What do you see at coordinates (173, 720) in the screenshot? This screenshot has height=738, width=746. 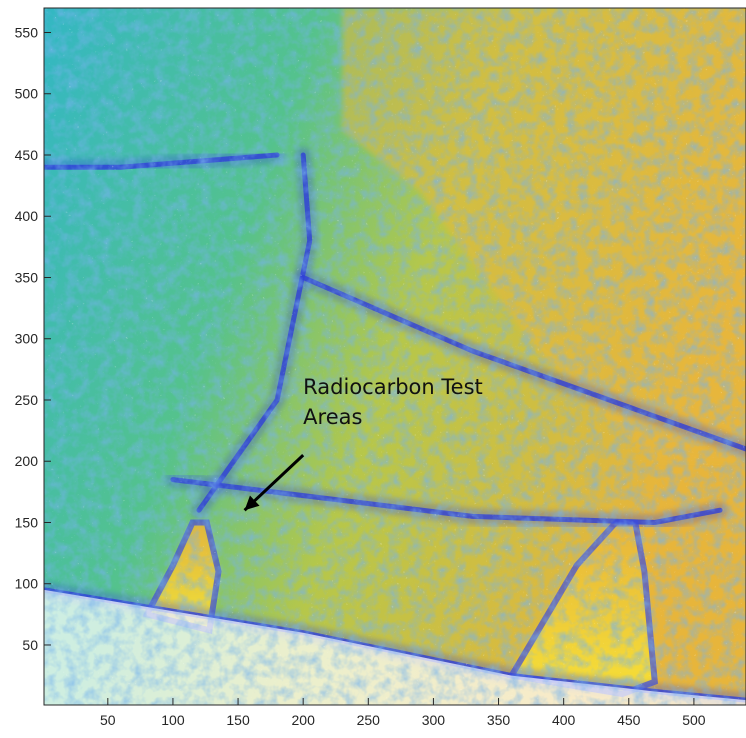 I see `x-tick-label: 100` at bounding box center [173, 720].